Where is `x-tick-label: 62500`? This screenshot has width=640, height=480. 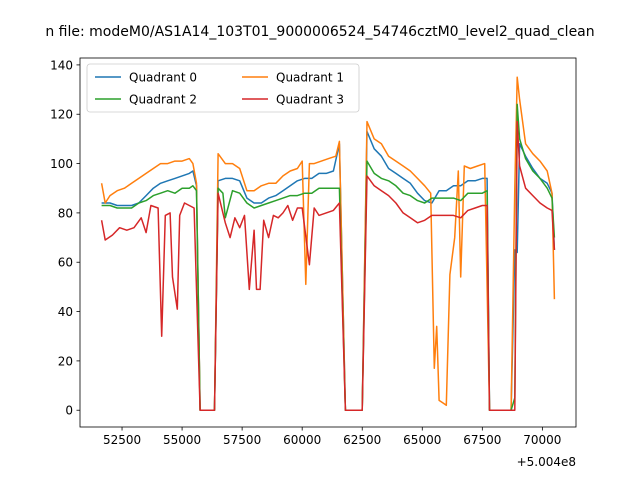 x-tick-label: 62500 is located at coordinates (362, 440).